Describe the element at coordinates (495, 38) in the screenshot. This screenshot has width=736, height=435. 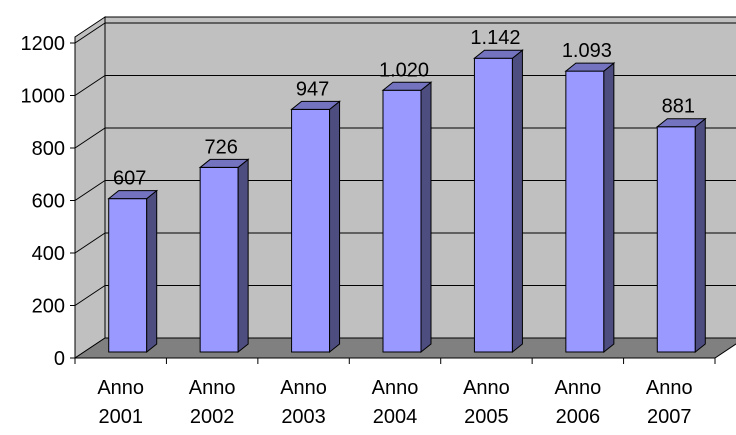
I see `data-label: 1.142` at that location.